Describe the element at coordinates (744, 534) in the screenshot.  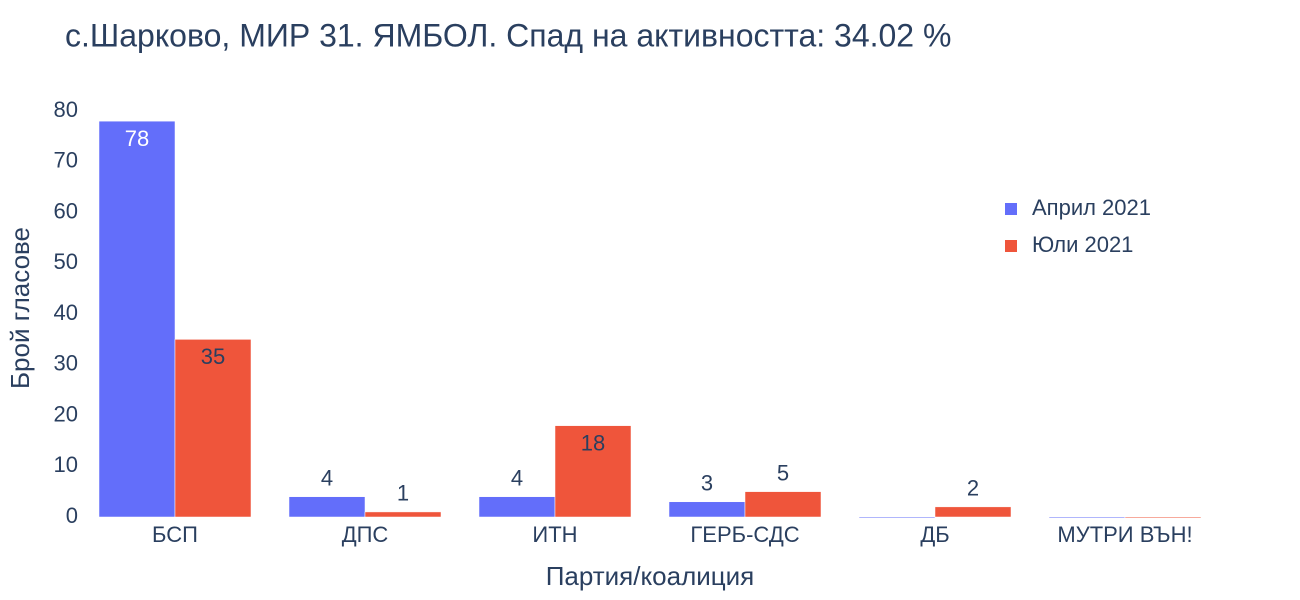
I see `x-tick-label: ГЕРБ-СДС` at that location.